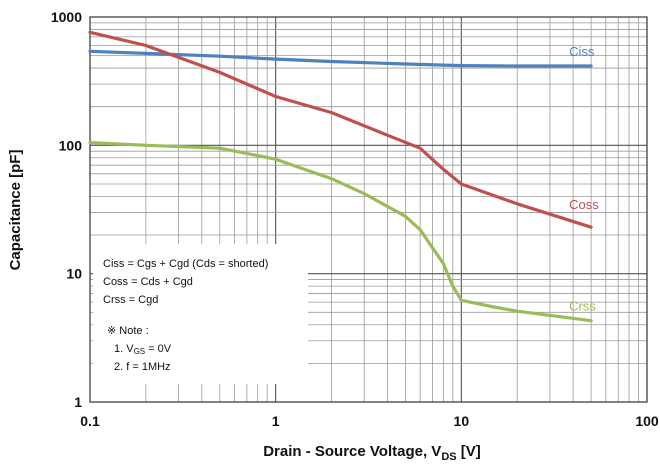 The width and height of the screenshot is (660, 466). What do you see at coordinates (469, 451) in the screenshot?
I see `x-axis-title-unit: [V]` at bounding box center [469, 451].